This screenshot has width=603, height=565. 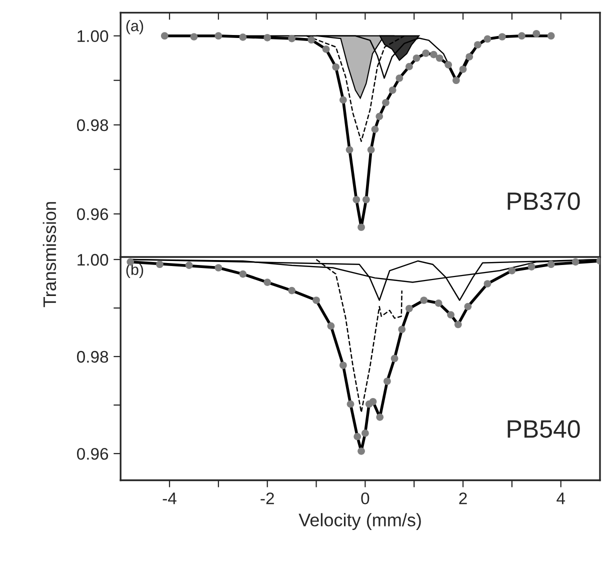 I want to click on annotation: PB540, so click(x=544, y=429).